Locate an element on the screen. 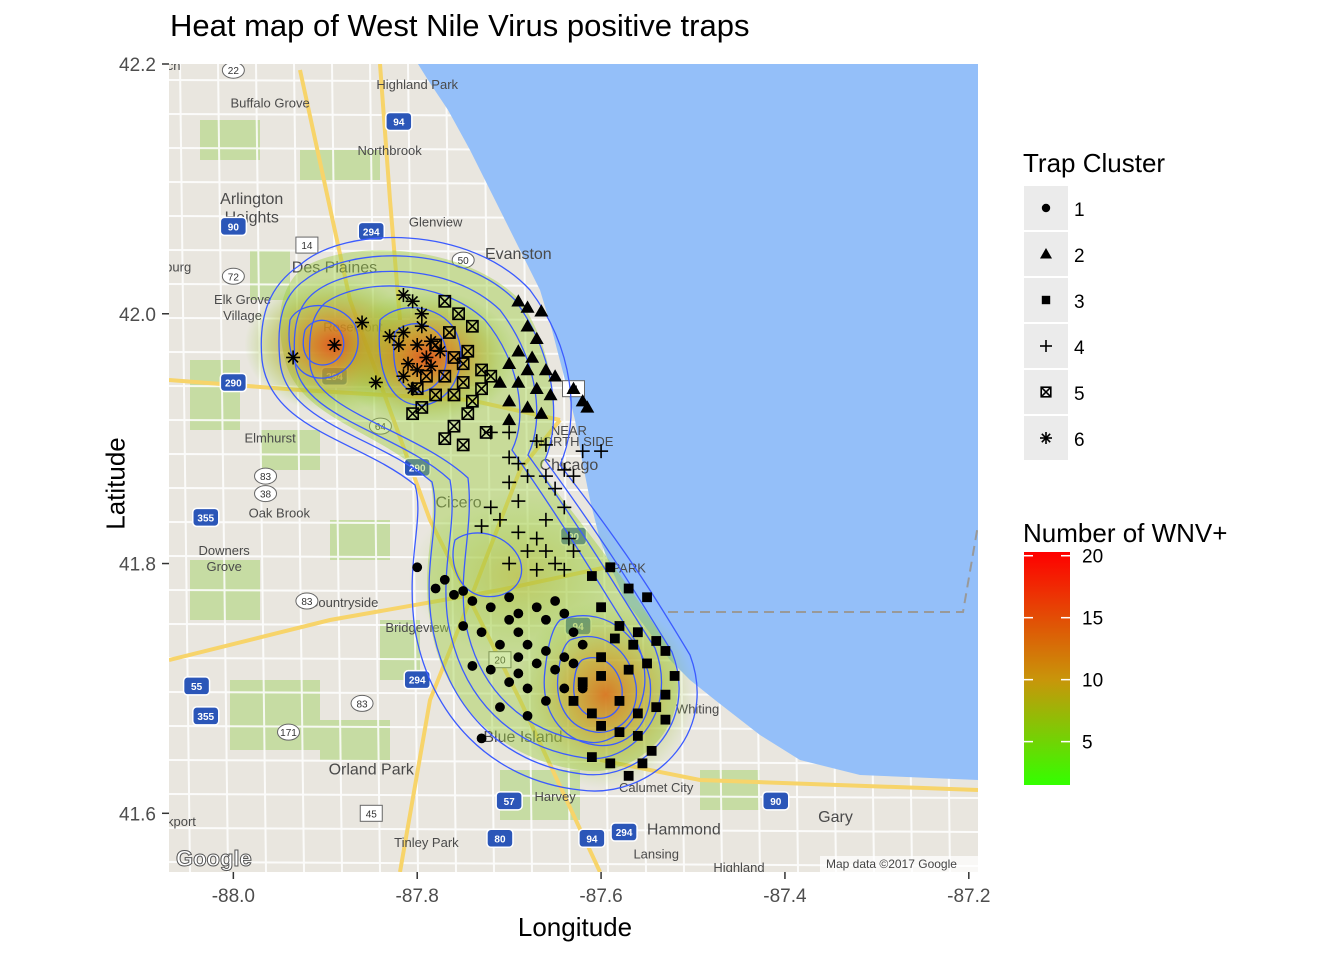 This screenshot has width=1344, height=960. road-shield: 83 is located at coordinates (362, 703).